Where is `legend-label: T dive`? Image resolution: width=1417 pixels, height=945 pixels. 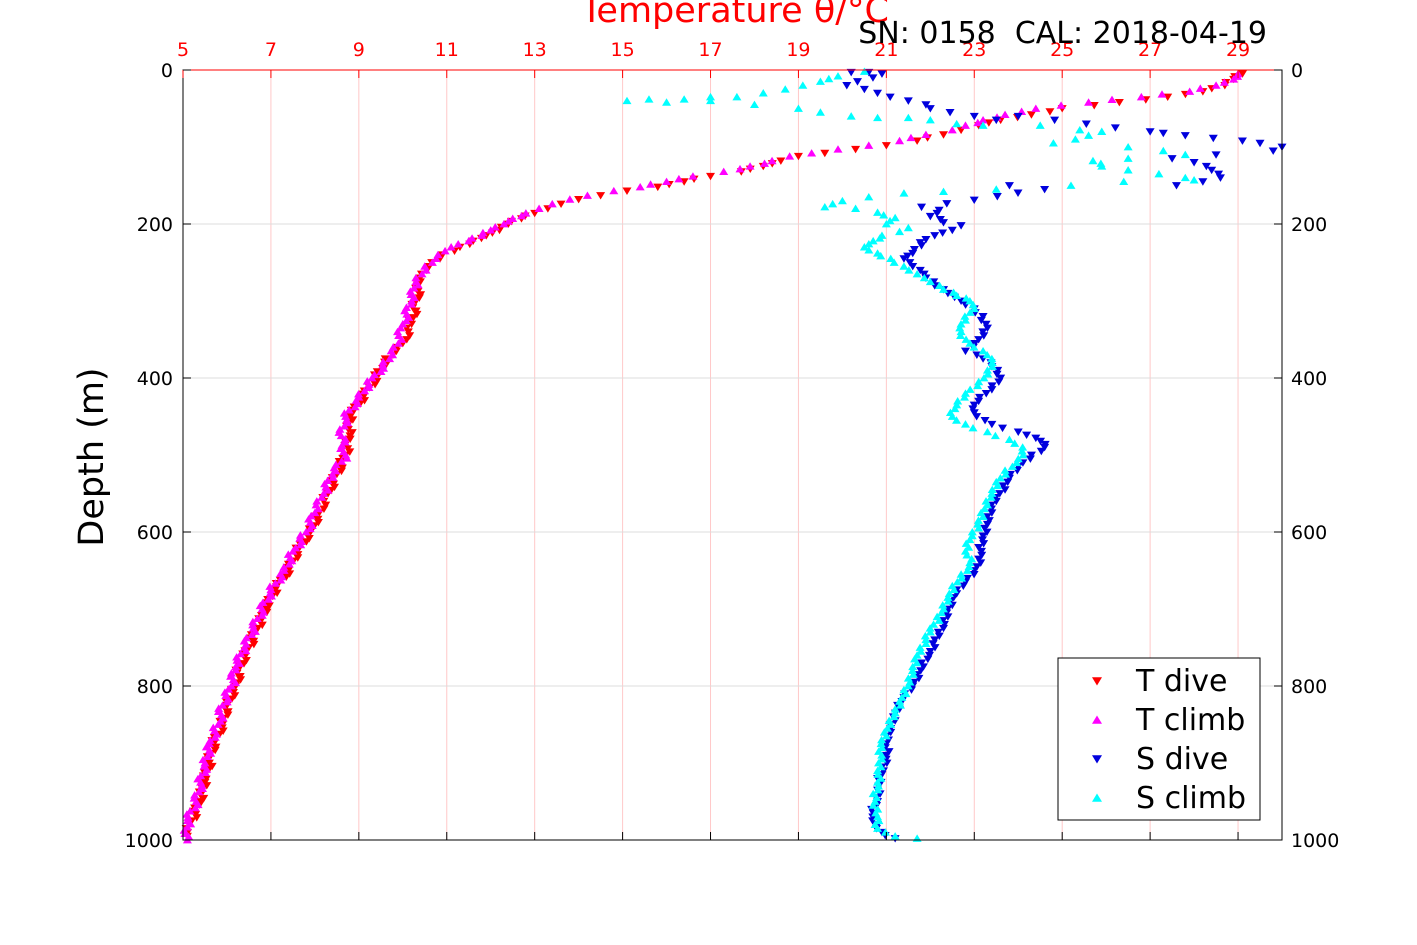 legend-label: T dive is located at coordinates (1181, 681).